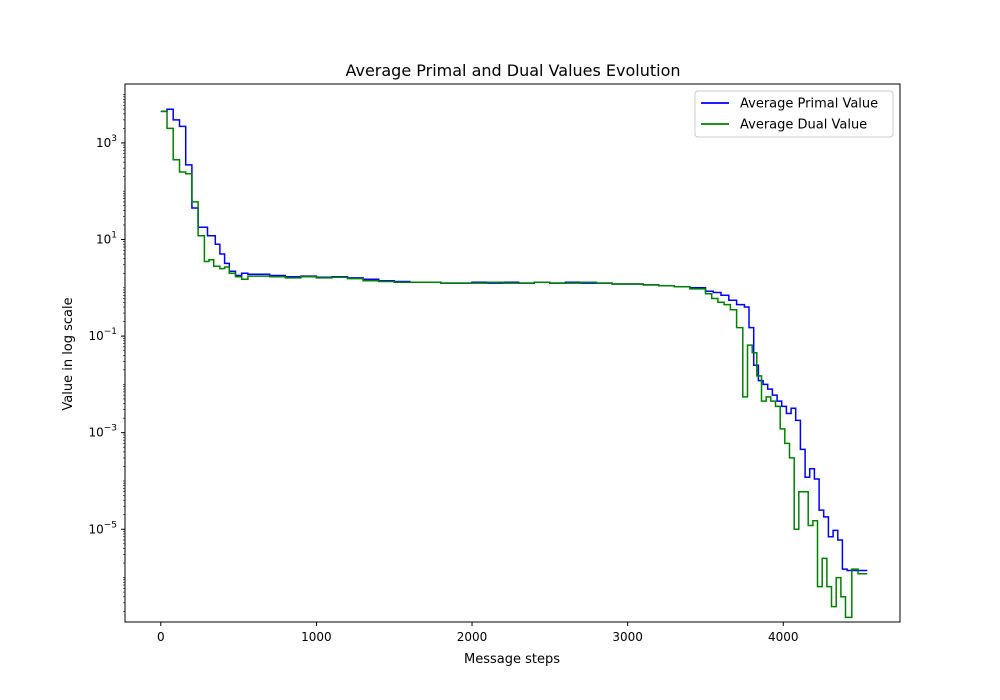 The height and width of the screenshot is (700, 1000). What do you see at coordinates (512, 659) in the screenshot?
I see `x-axis-label: Message steps` at bounding box center [512, 659].